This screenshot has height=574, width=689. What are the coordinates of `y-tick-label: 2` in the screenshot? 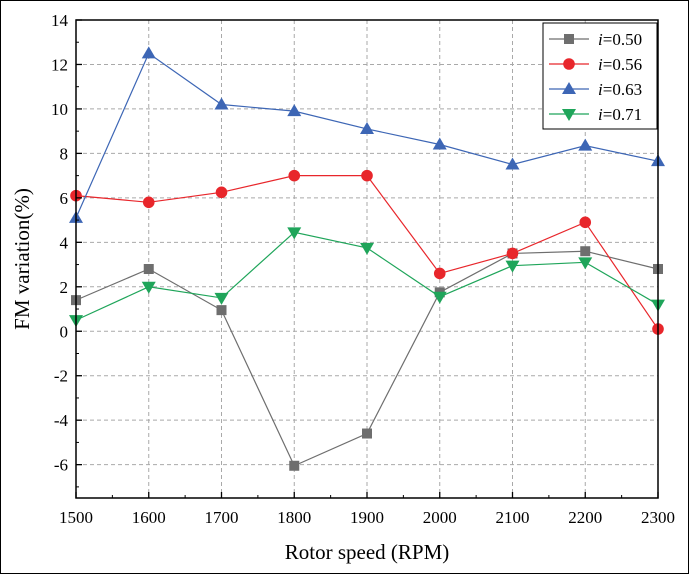 It's located at (64, 287).